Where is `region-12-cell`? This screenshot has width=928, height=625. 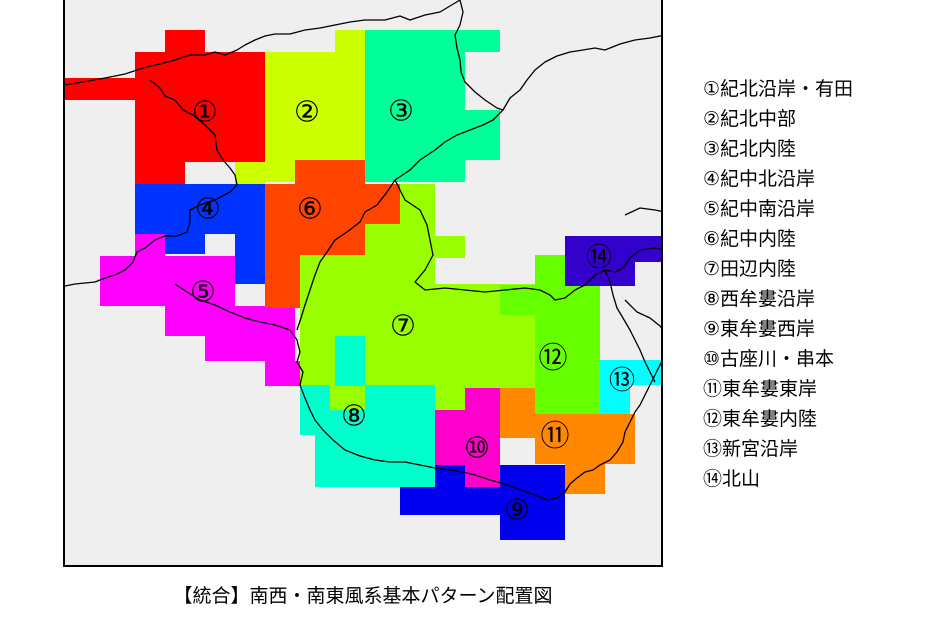
region-12-cell is located at coordinates (567, 350).